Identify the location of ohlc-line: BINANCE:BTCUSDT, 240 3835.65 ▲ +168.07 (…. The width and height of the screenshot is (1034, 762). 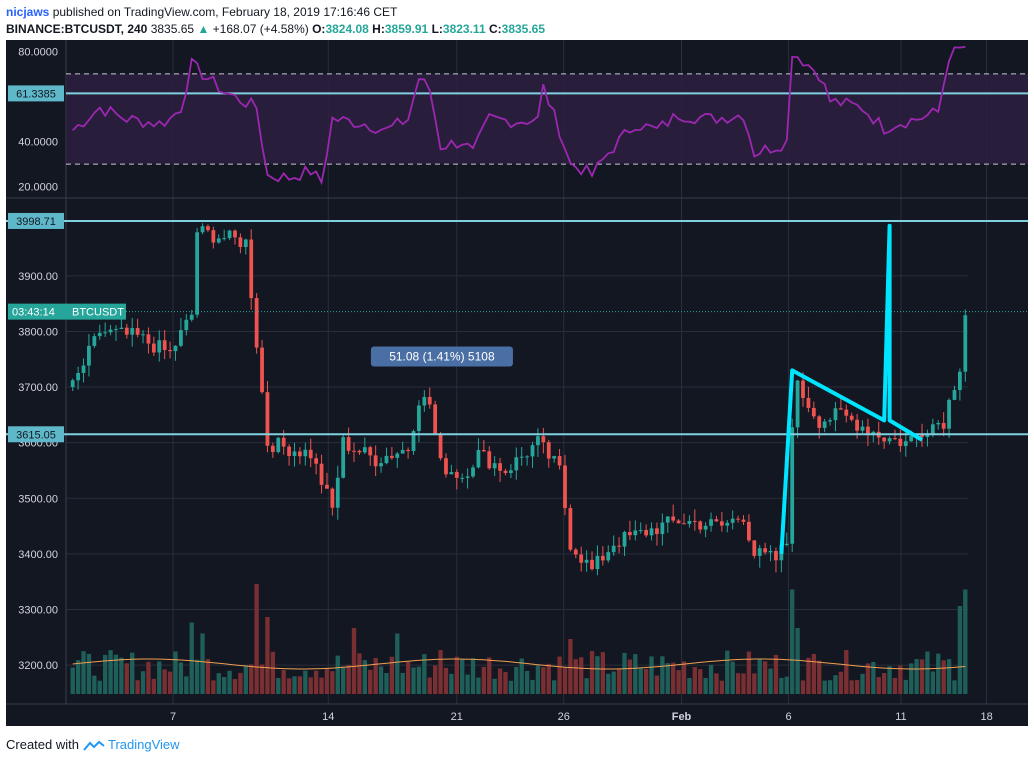
(516, 29).